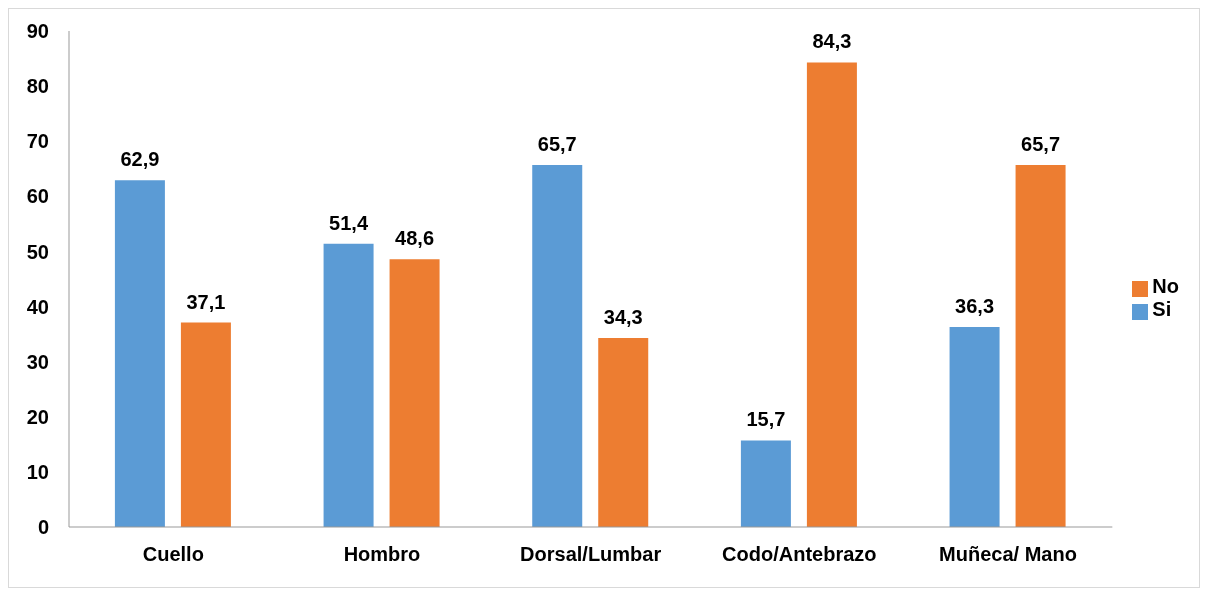 The image size is (1209, 594). I want to click on y-tick-label: 60, so click(37, 196).